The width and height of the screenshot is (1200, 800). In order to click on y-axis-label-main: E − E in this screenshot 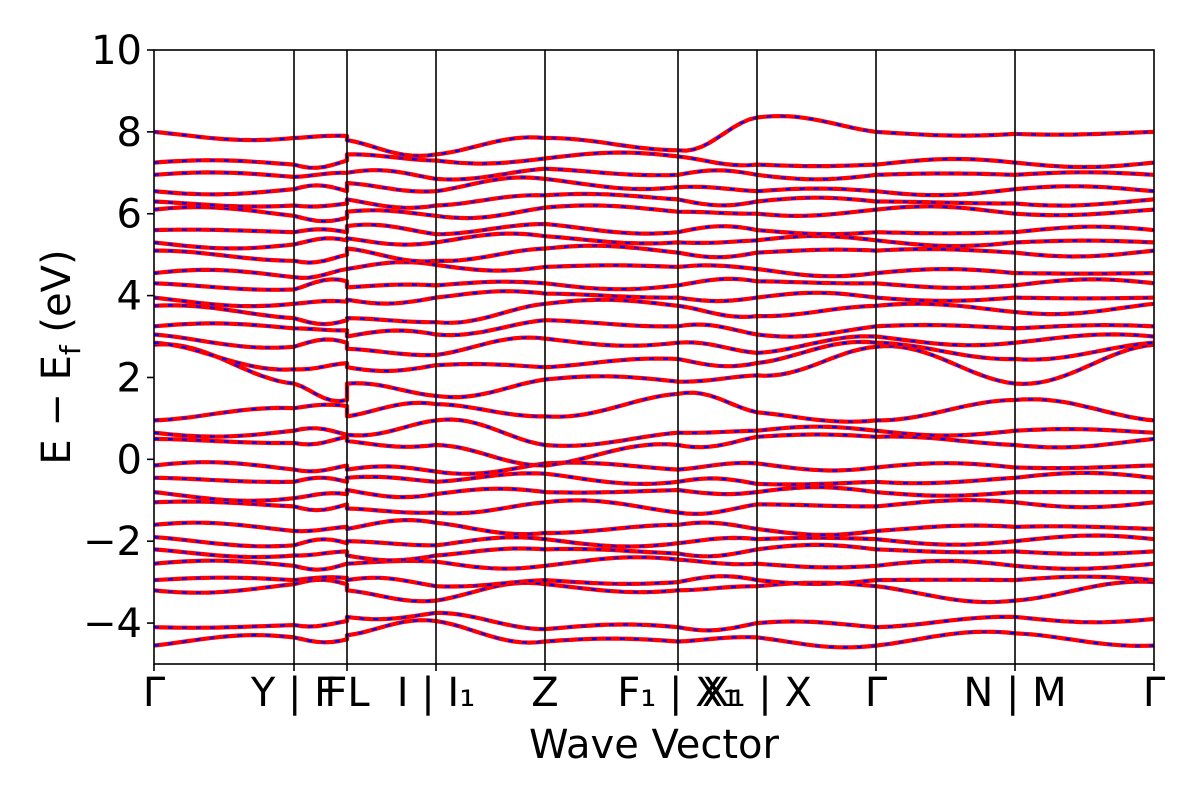, I will do `click(57, 410)`.